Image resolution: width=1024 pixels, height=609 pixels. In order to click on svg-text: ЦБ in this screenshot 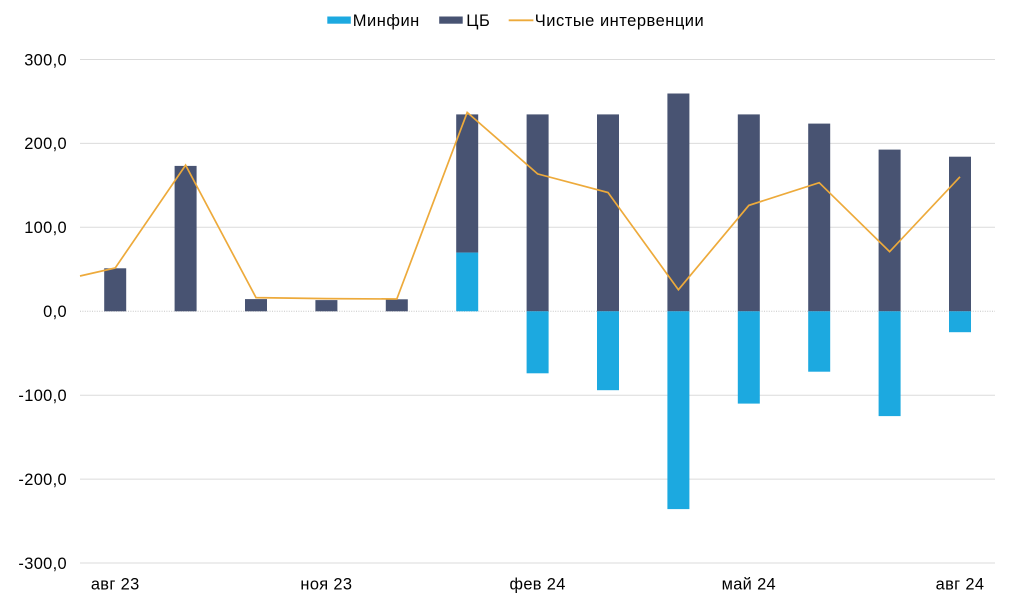, I will do `click(478, 21)`.